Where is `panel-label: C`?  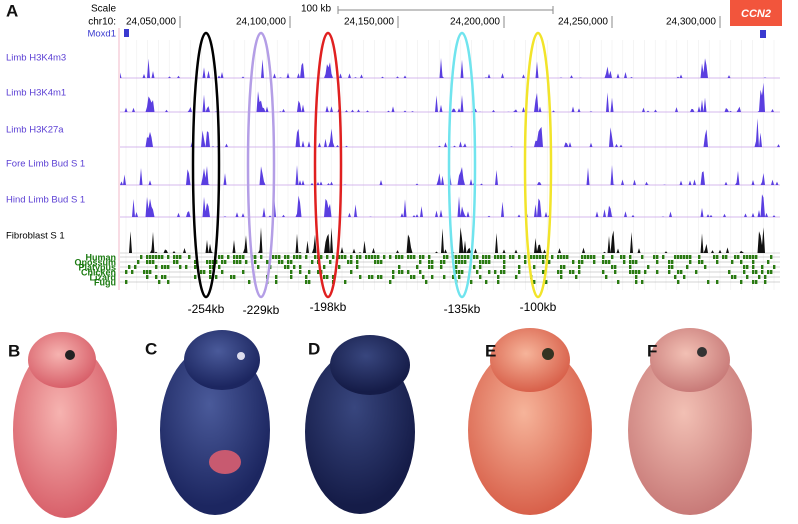 panel-label: C is located at coordinates (151, 348).